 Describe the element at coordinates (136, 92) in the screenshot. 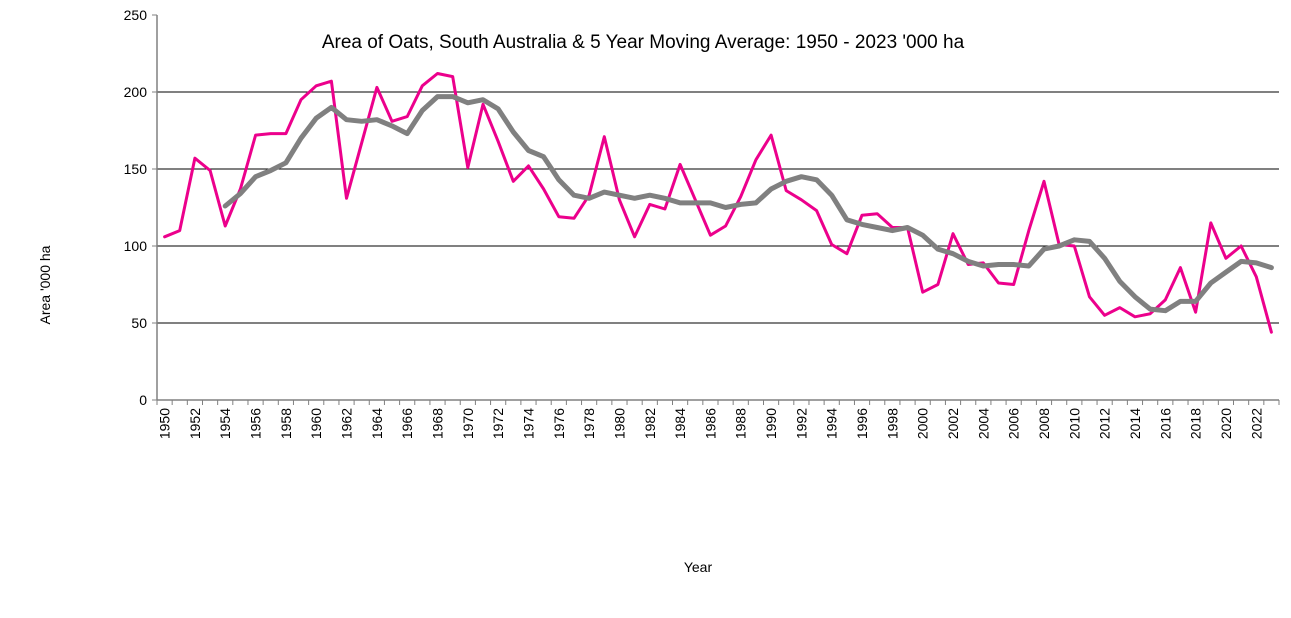

I see `y-tick-label: 200` at that location.